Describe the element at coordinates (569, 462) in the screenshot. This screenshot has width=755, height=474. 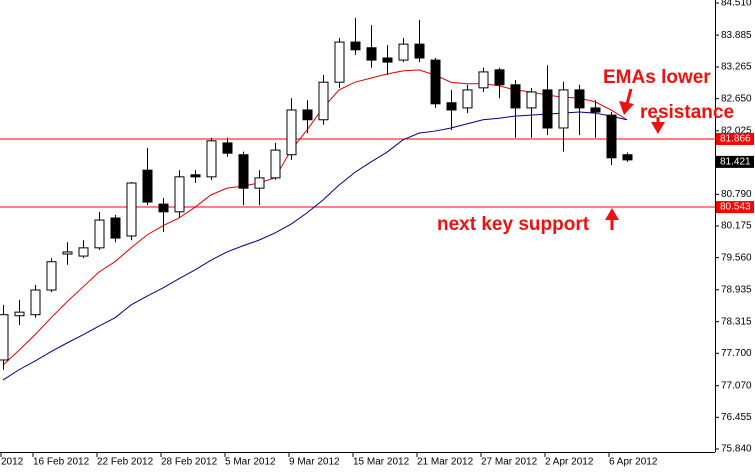
I see `x-tick-label: 2 Apr 2012` at that location.